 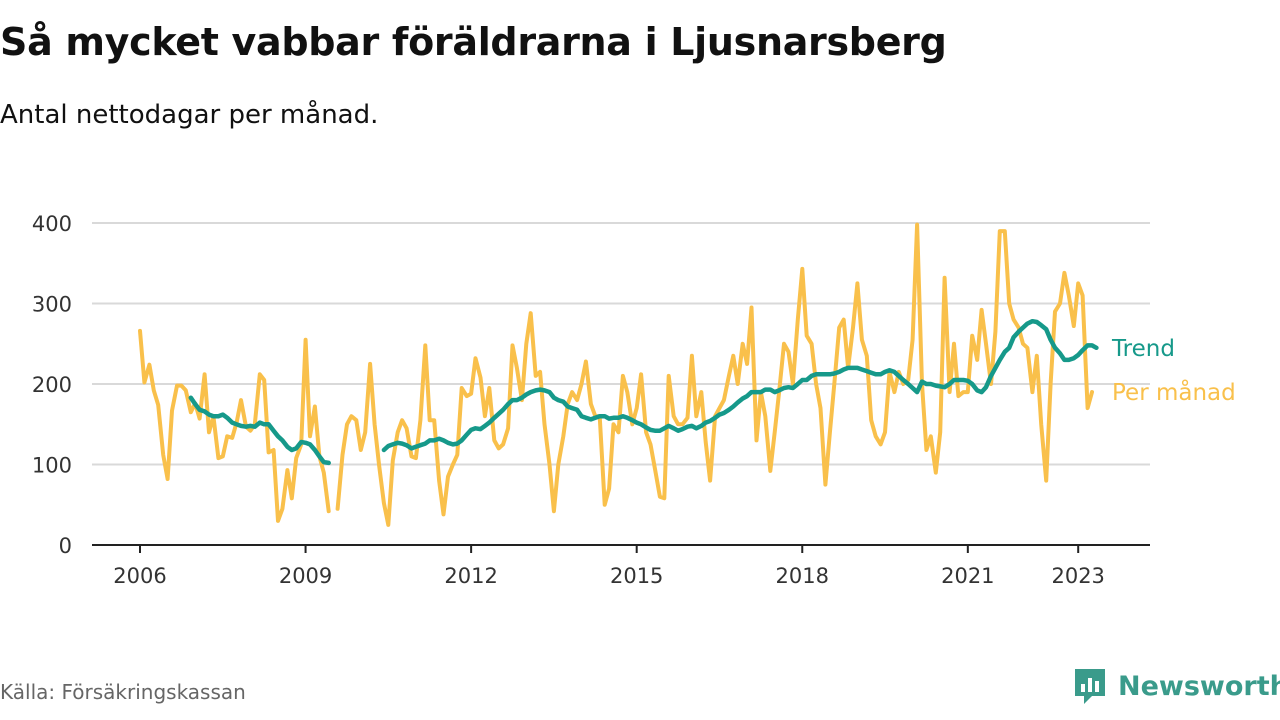 What do you see at coordinates (636, 576) in the screenshot?
I see `x-tick-label-2015: 2015` at bounding box center [636, 576].